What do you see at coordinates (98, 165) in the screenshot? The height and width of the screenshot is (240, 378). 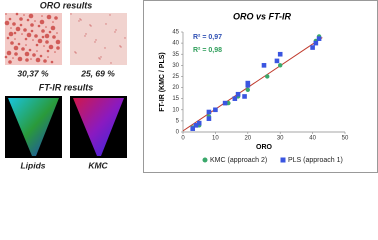 I see `ftir-label: KMC` at bounding box center [98, 165].